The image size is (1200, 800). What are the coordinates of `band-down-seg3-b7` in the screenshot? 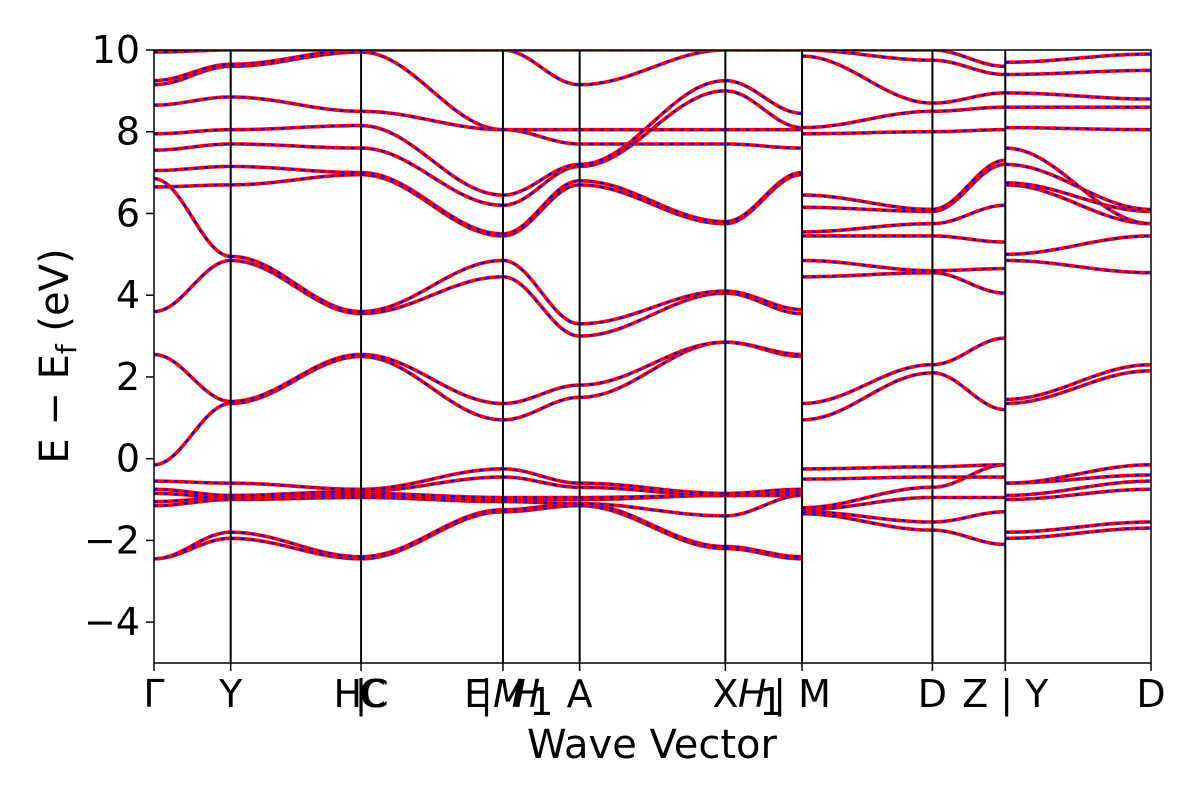 It's located at (541, 408).